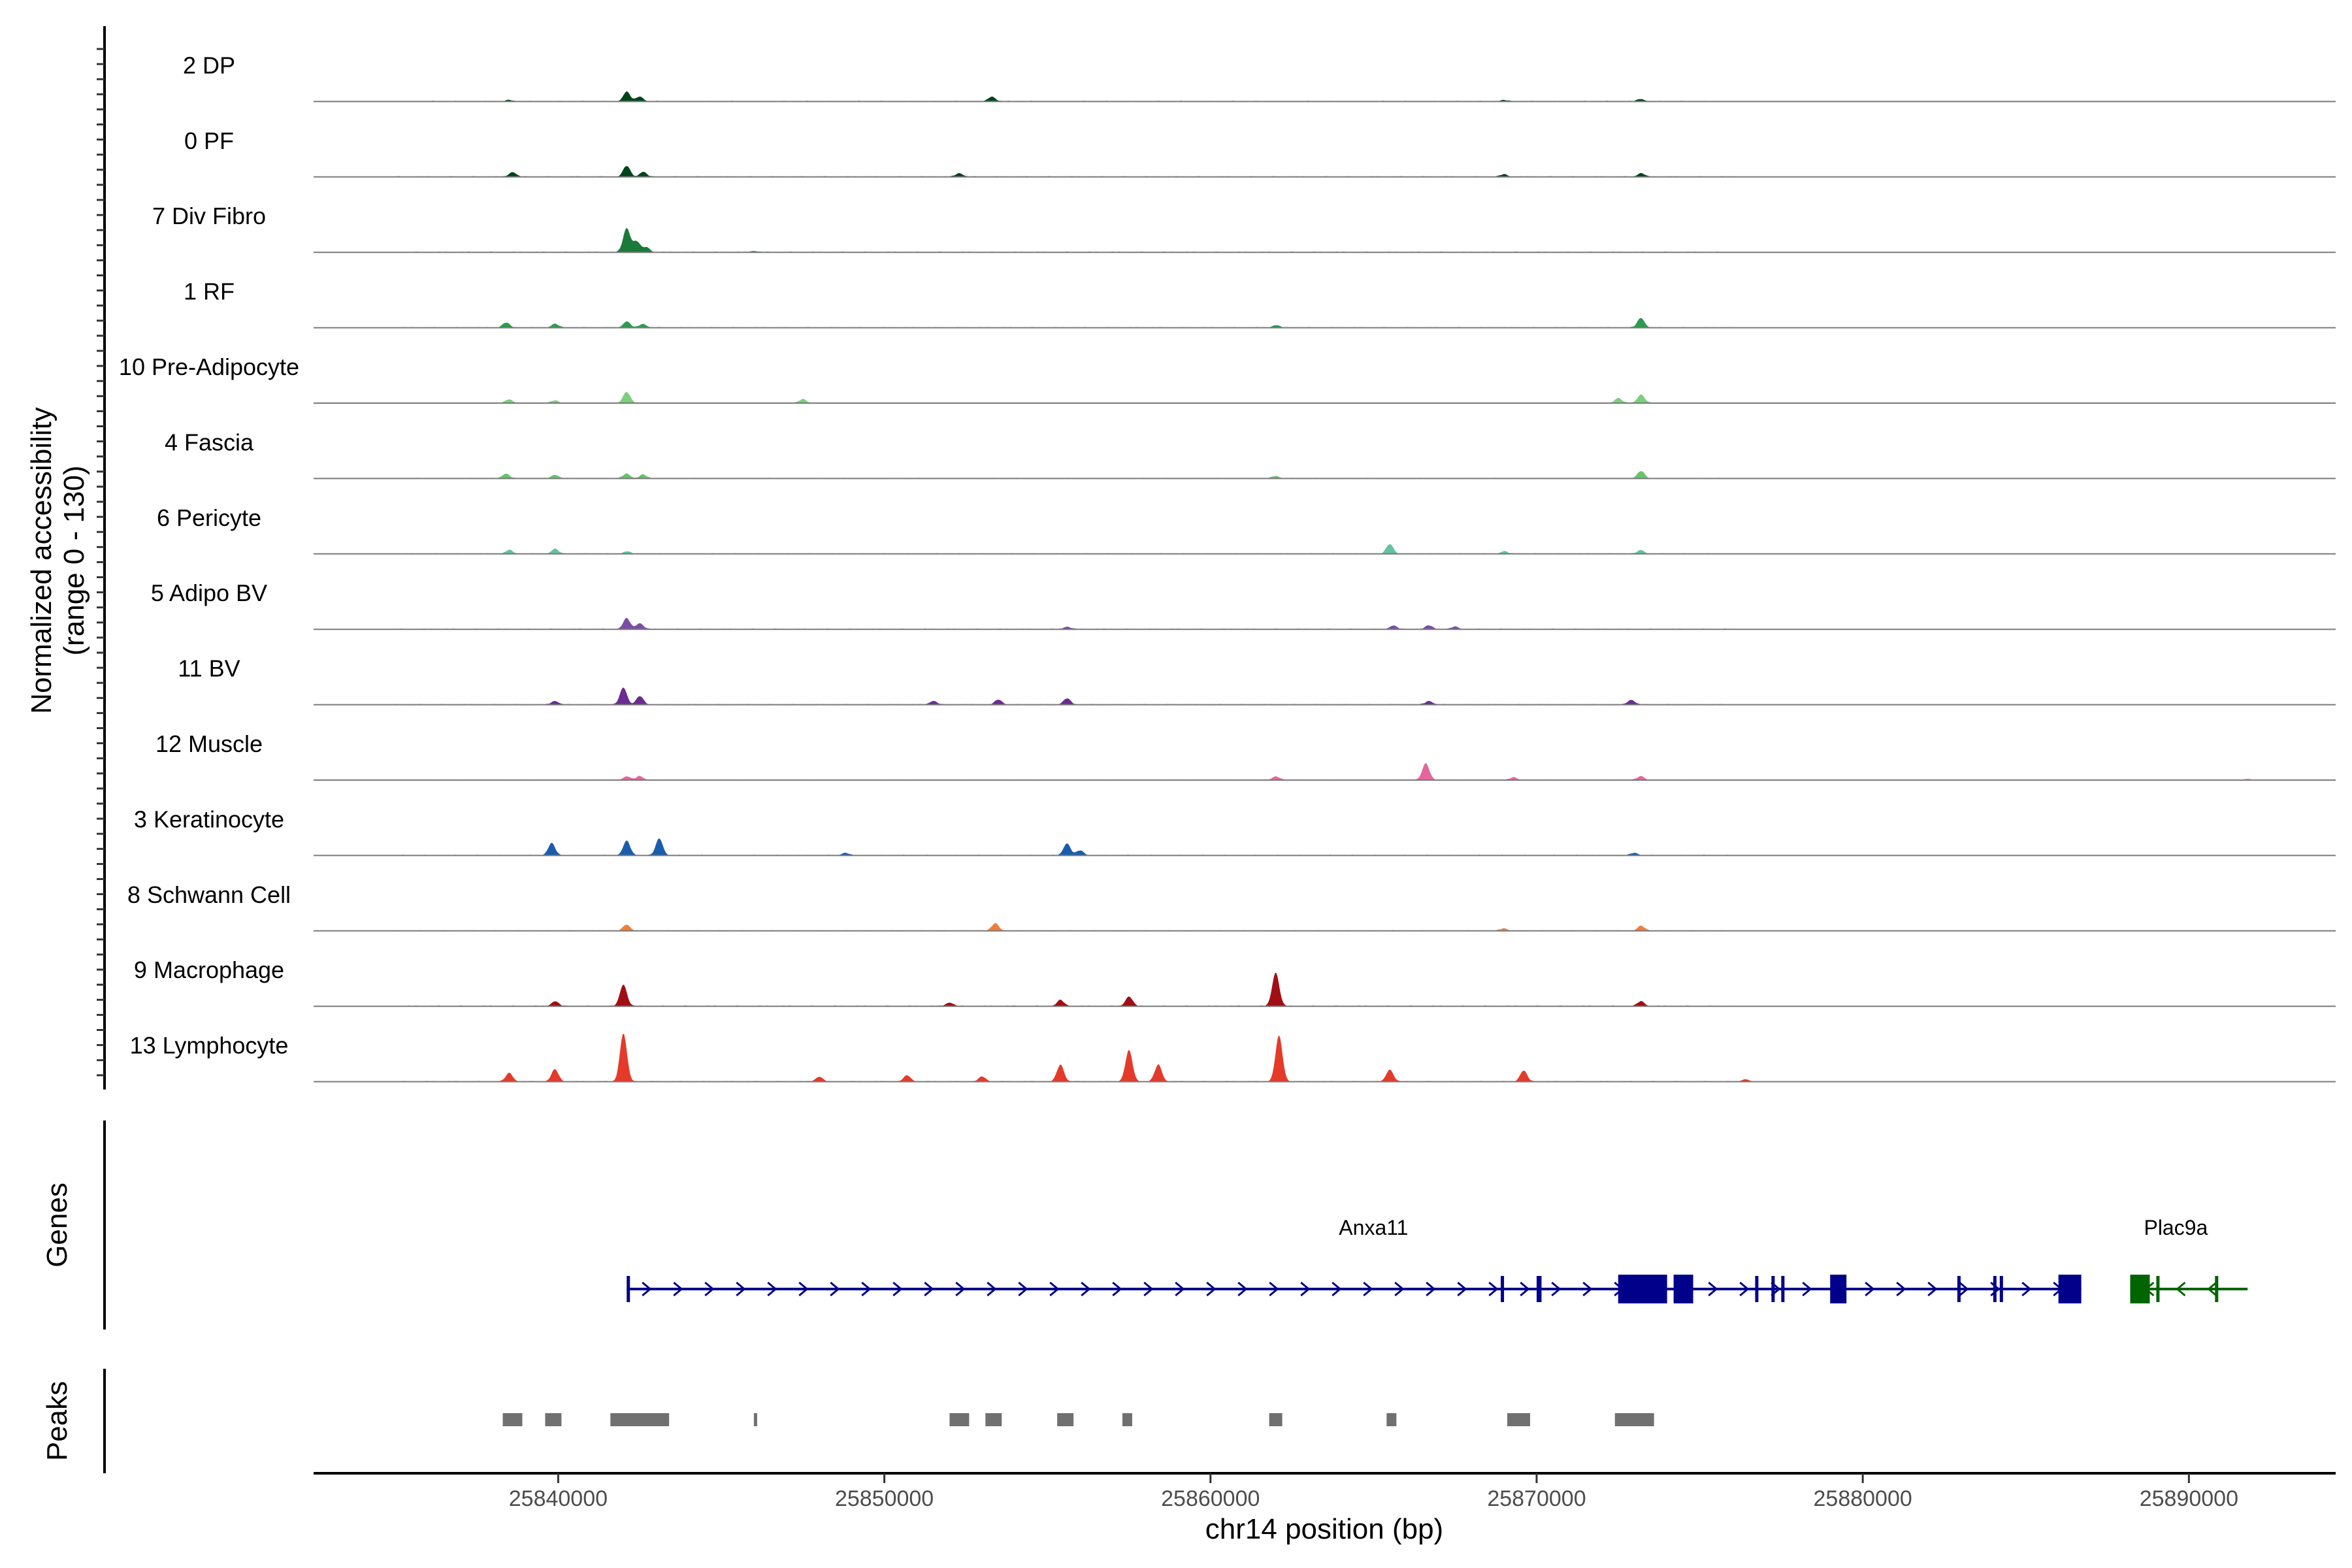 This screenshot has height=1568, width=2352. What do you see at coordinates (2189, 1259) in the screenshot?
I see `gene-plac9a: Plac9a` at bounding box center [2189, 1259].